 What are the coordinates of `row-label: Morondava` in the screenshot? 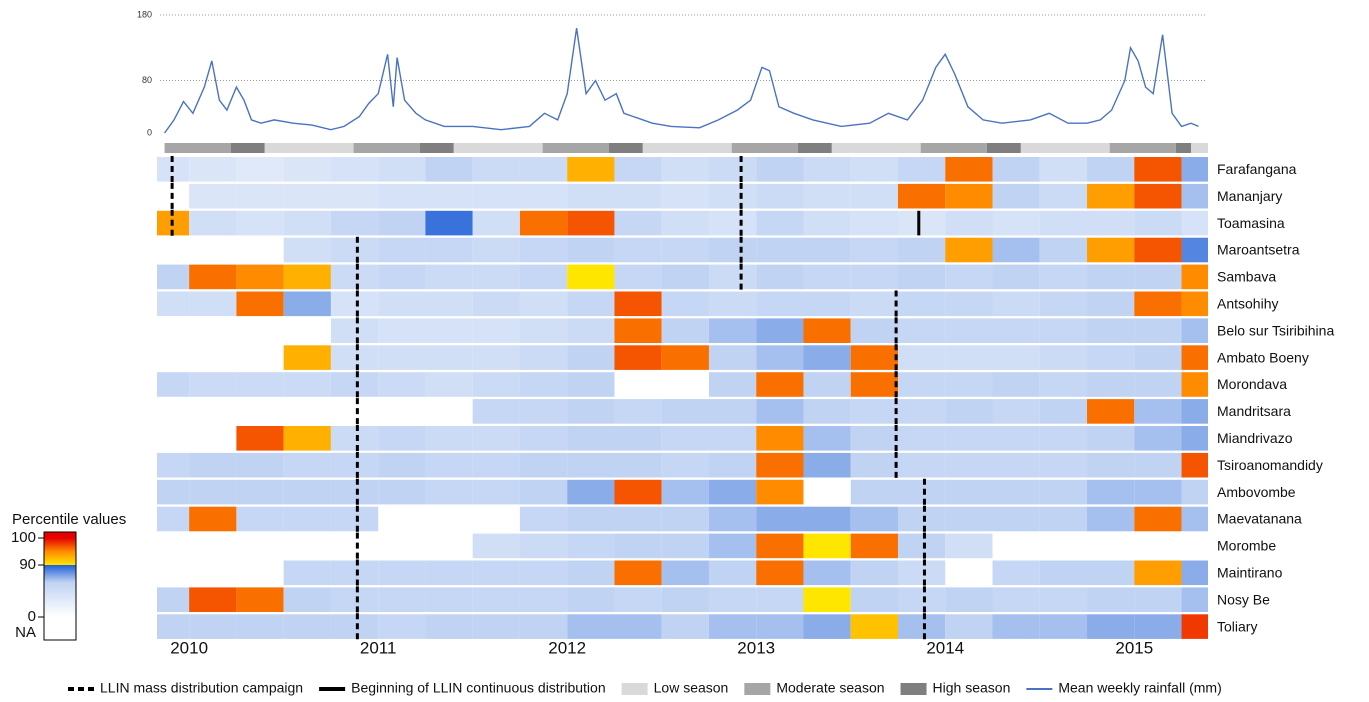 It's located at (1252, 384).